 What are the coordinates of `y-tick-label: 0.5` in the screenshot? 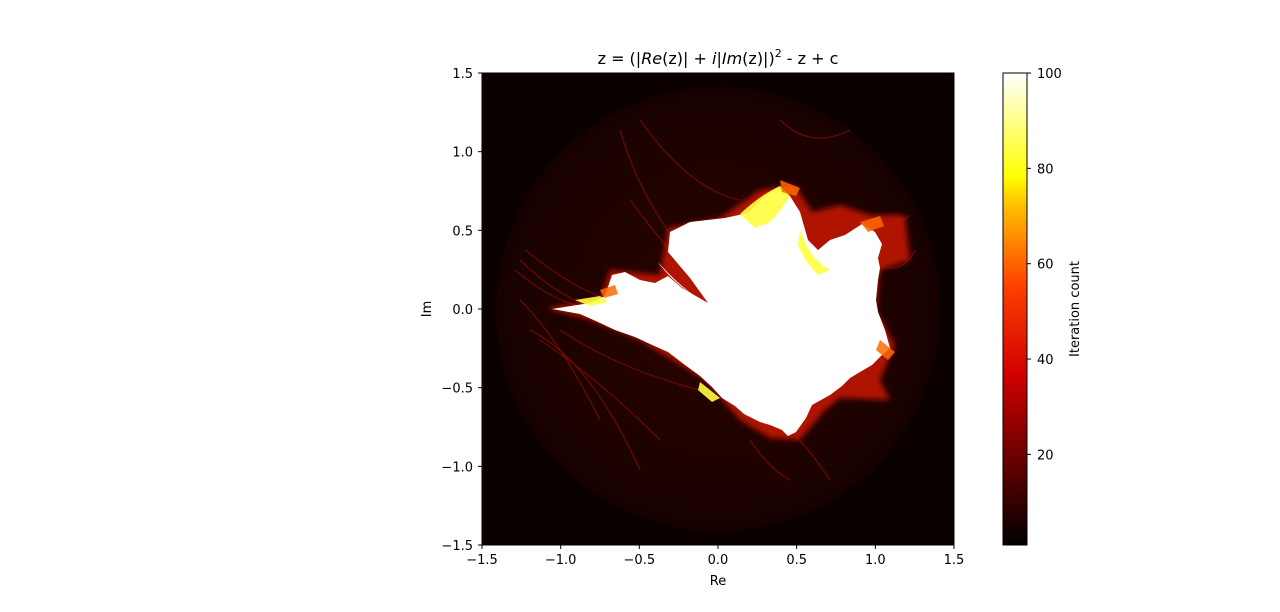 It's located at (462, 231).